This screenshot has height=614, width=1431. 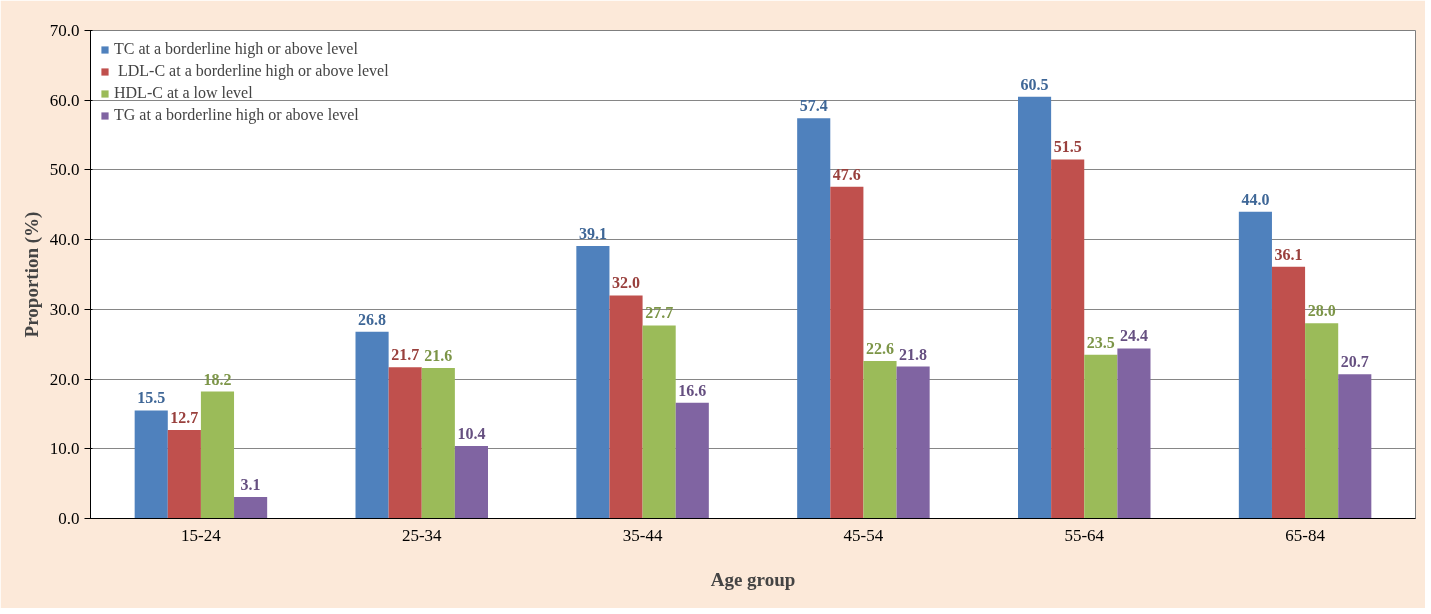 What do you see at coordinates (1255, 199) in the screenshot?
I see `data-label: 44.0` at bounding box center [1255, 199].